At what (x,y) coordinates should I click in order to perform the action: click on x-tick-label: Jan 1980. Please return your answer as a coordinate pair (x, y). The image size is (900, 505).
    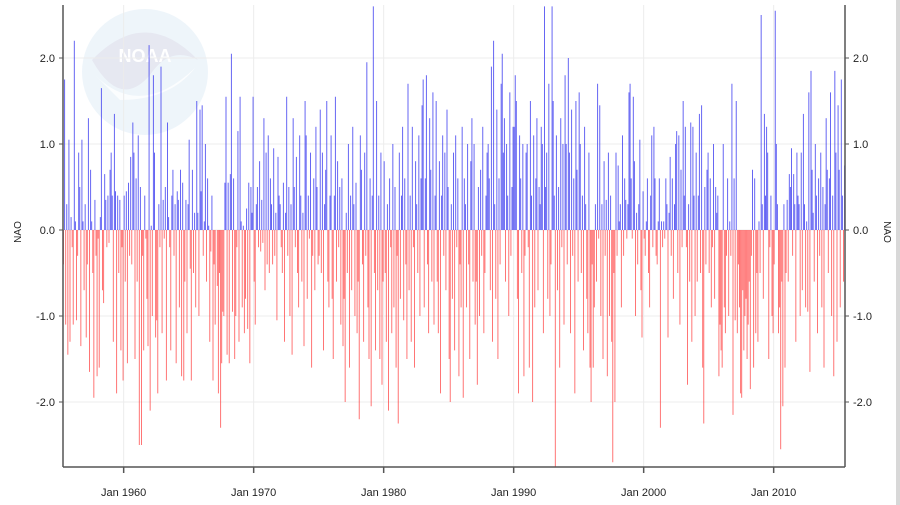
    Looking at the image, I should click on (383, 493).